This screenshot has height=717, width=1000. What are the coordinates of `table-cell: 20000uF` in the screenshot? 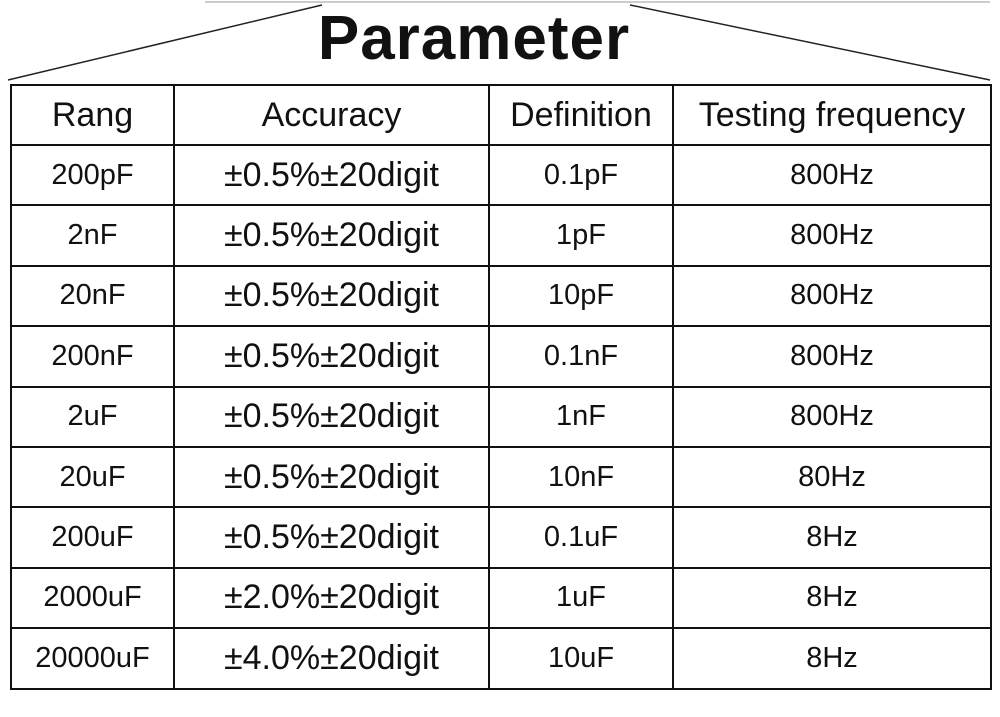 It's located at (92, 658).